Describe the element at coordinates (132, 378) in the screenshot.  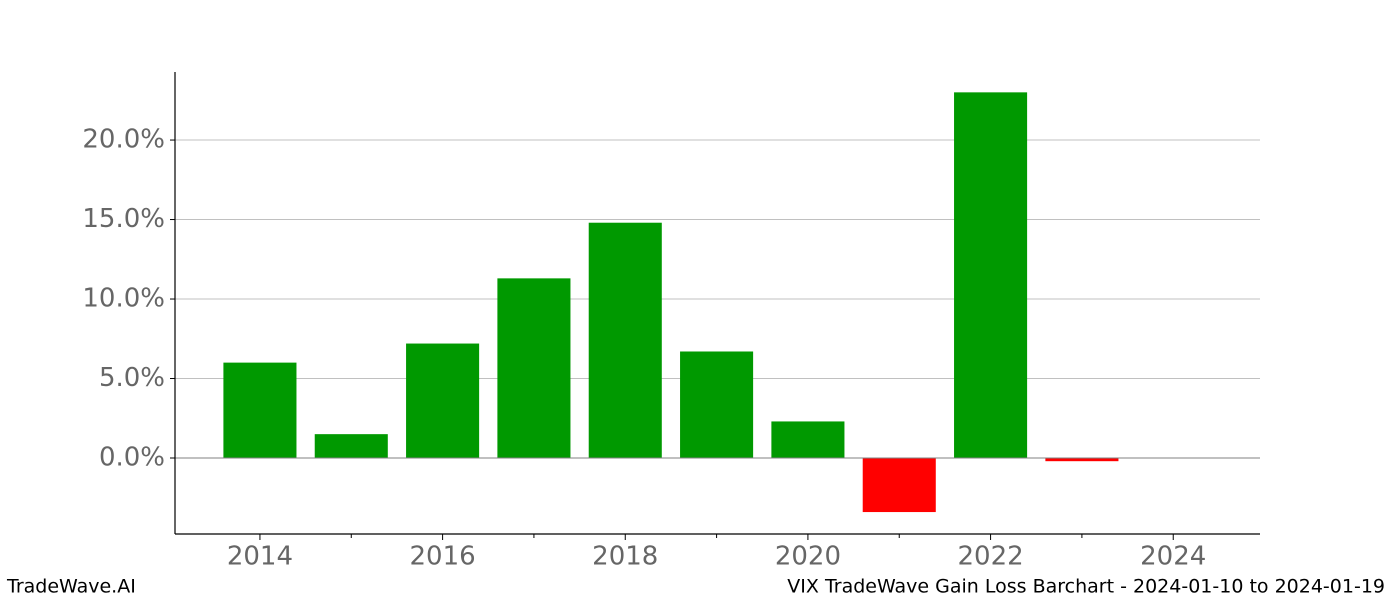
I see `y-tick-label: 5.0%` at that location.